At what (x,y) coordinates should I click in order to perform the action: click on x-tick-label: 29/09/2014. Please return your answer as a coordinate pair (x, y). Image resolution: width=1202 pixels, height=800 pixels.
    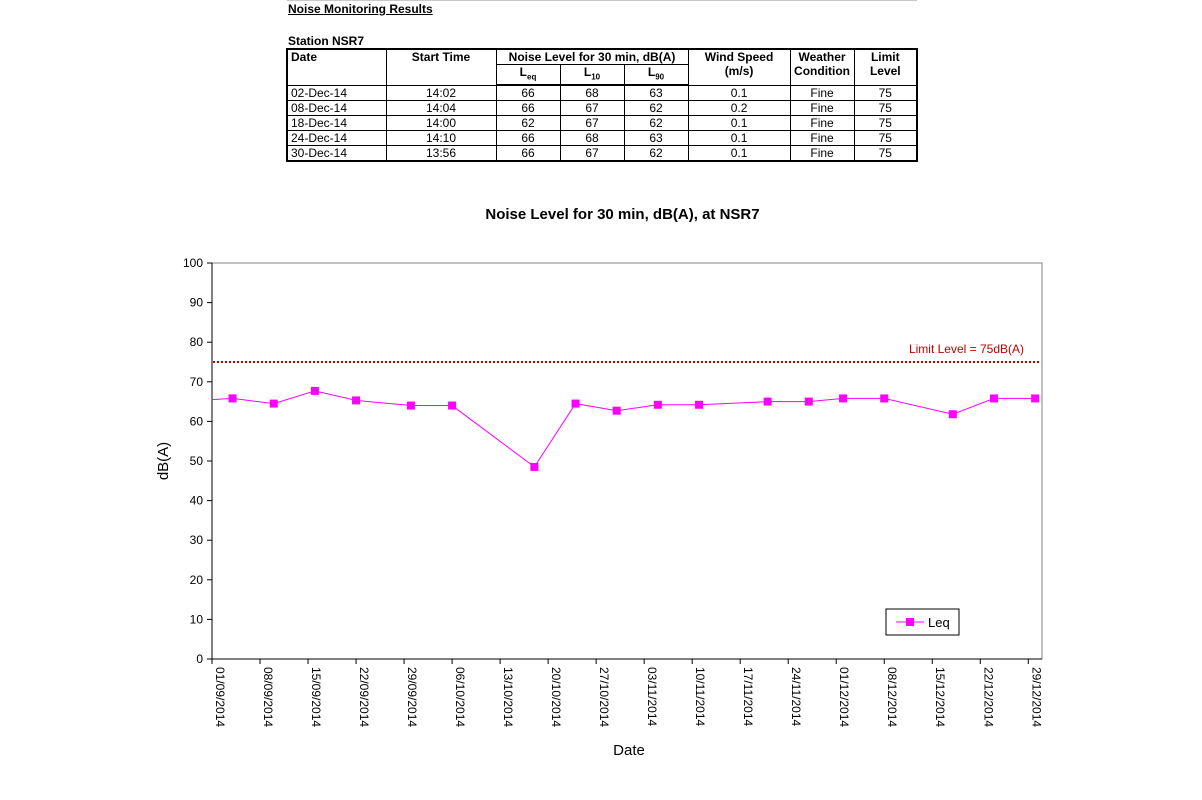
    Looking at the image, I should click on (412, 697).